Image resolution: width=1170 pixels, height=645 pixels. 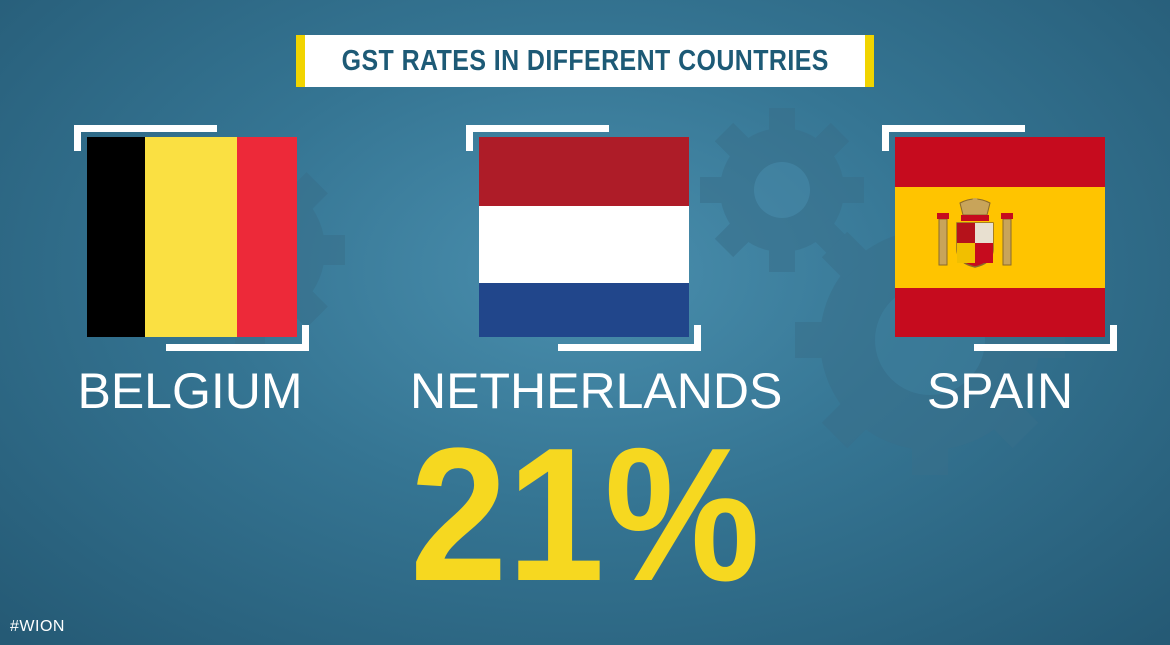 I want to click on title-banner: GST RATES IN DIFFERENT COUNTRIES, so click(x=585, y=61).